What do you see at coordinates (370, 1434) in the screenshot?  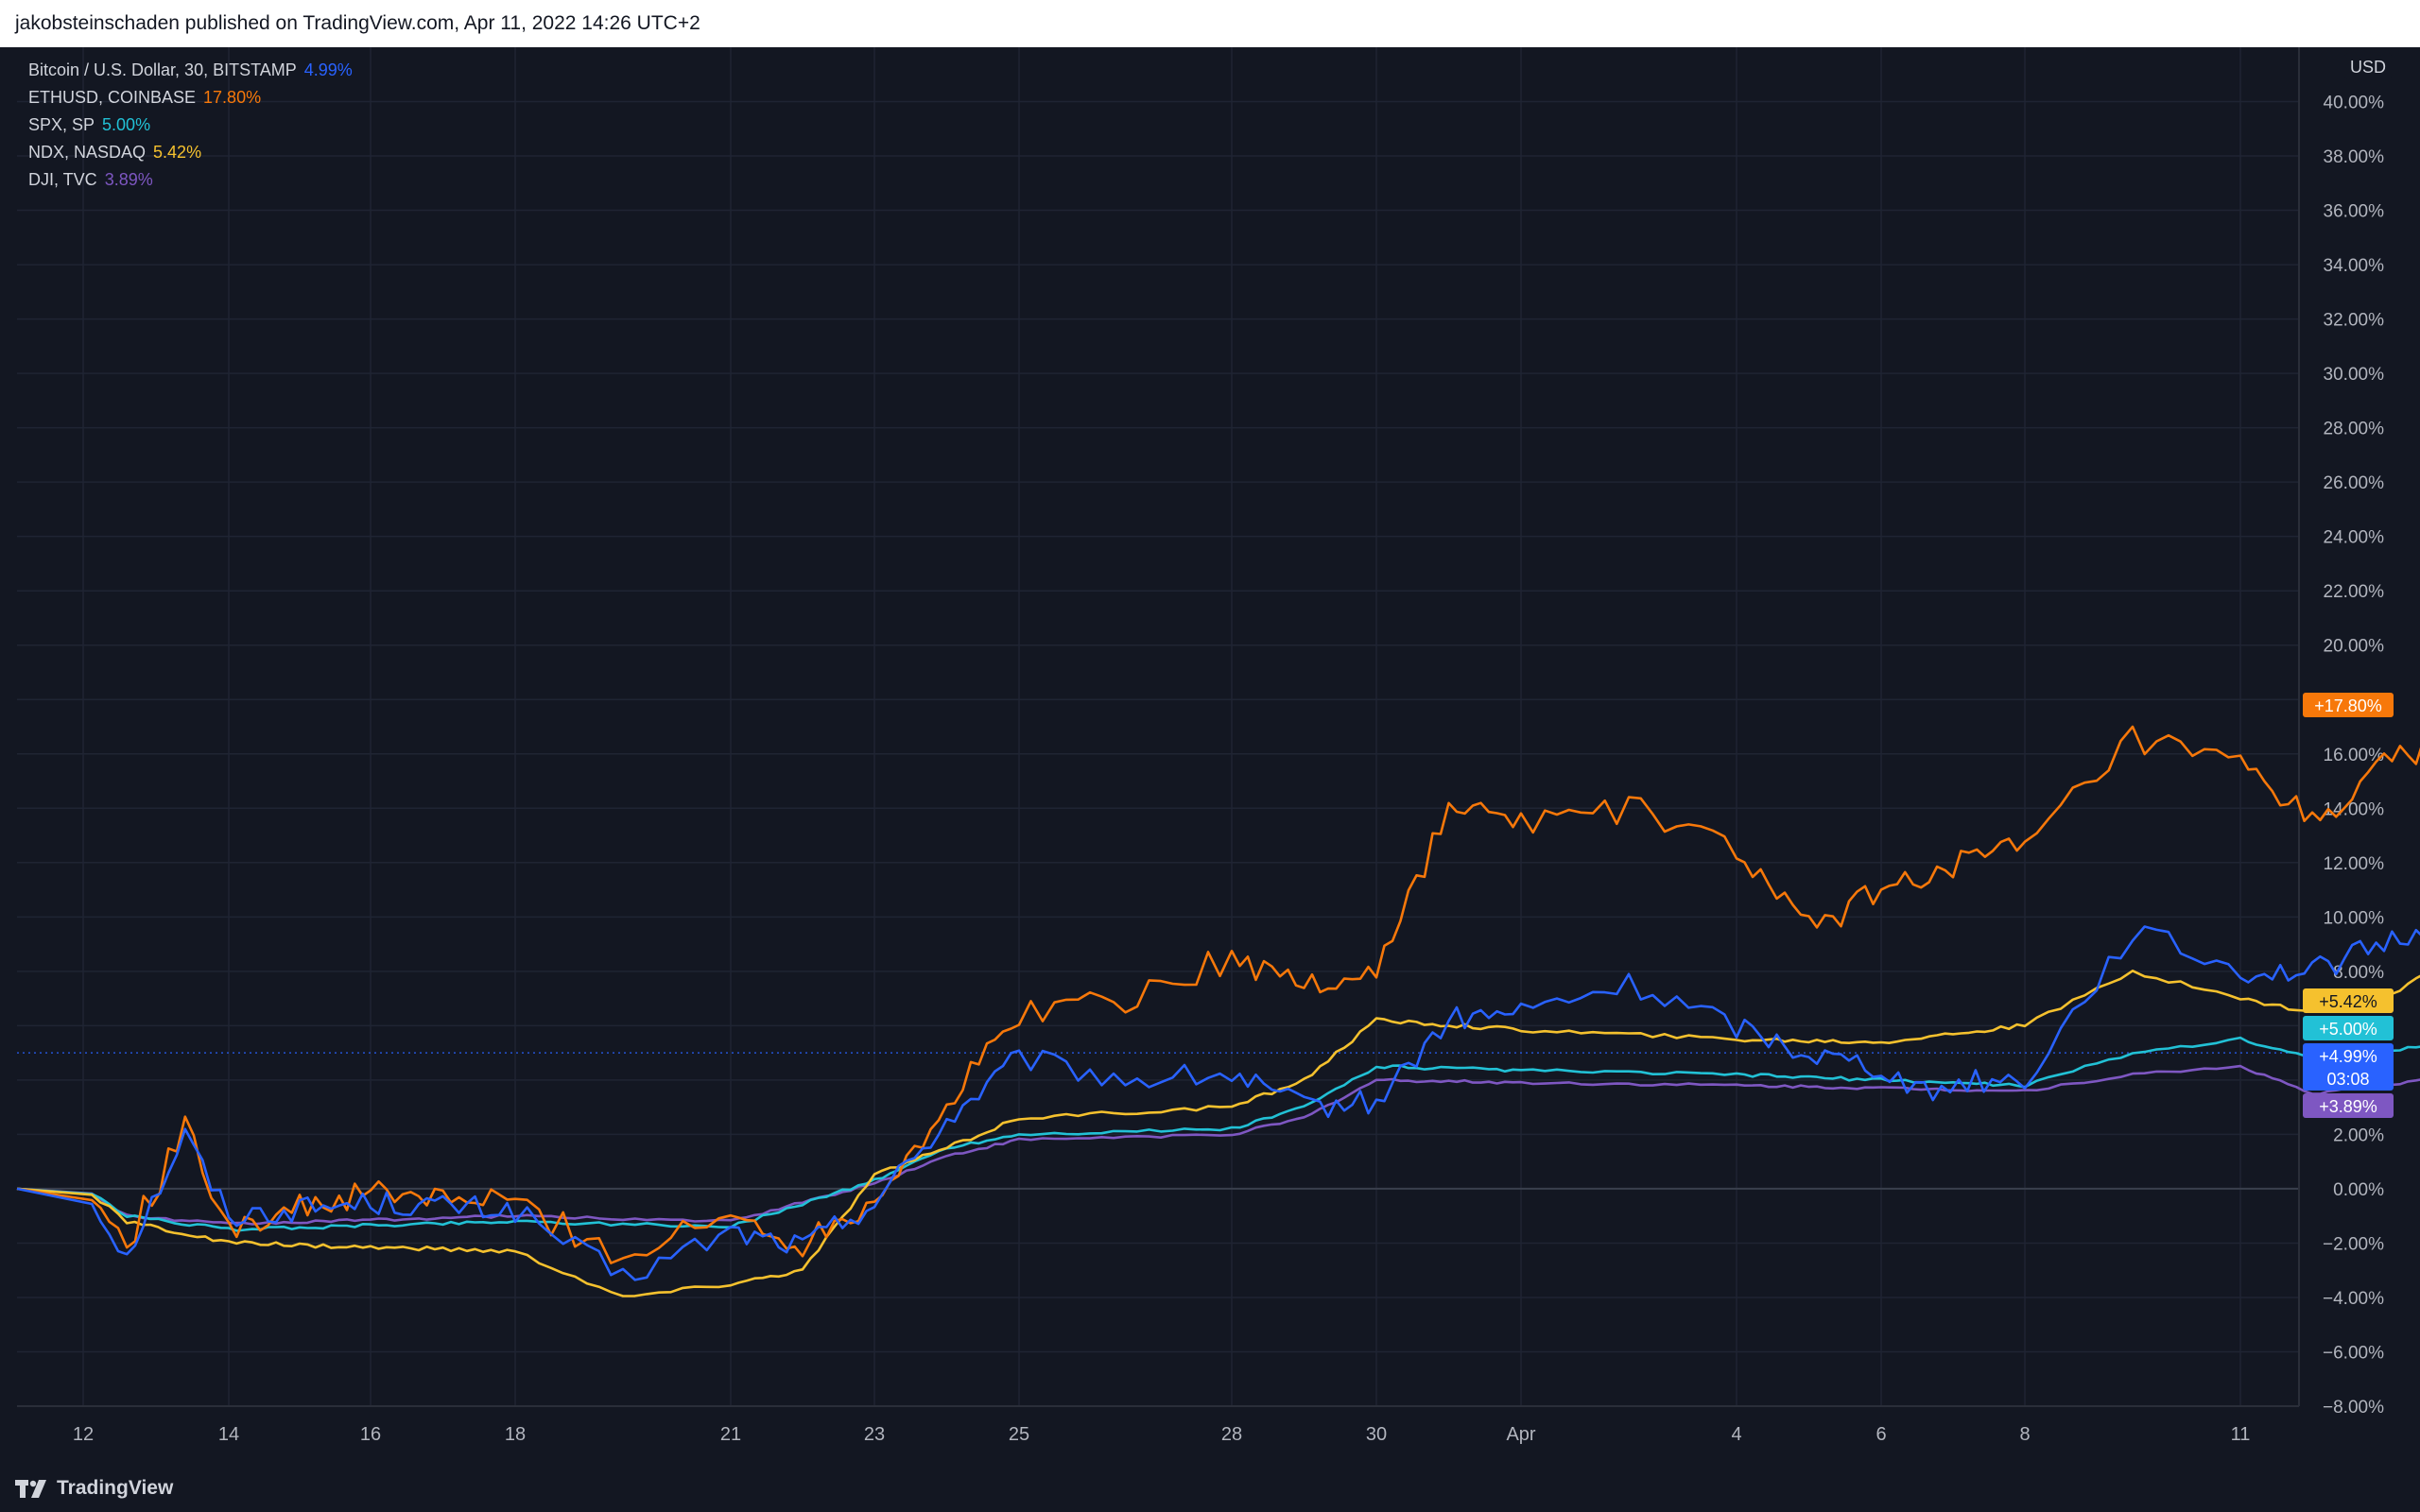 I see `x-axis-tick-label: 16` at bounding box center [370, 1434].